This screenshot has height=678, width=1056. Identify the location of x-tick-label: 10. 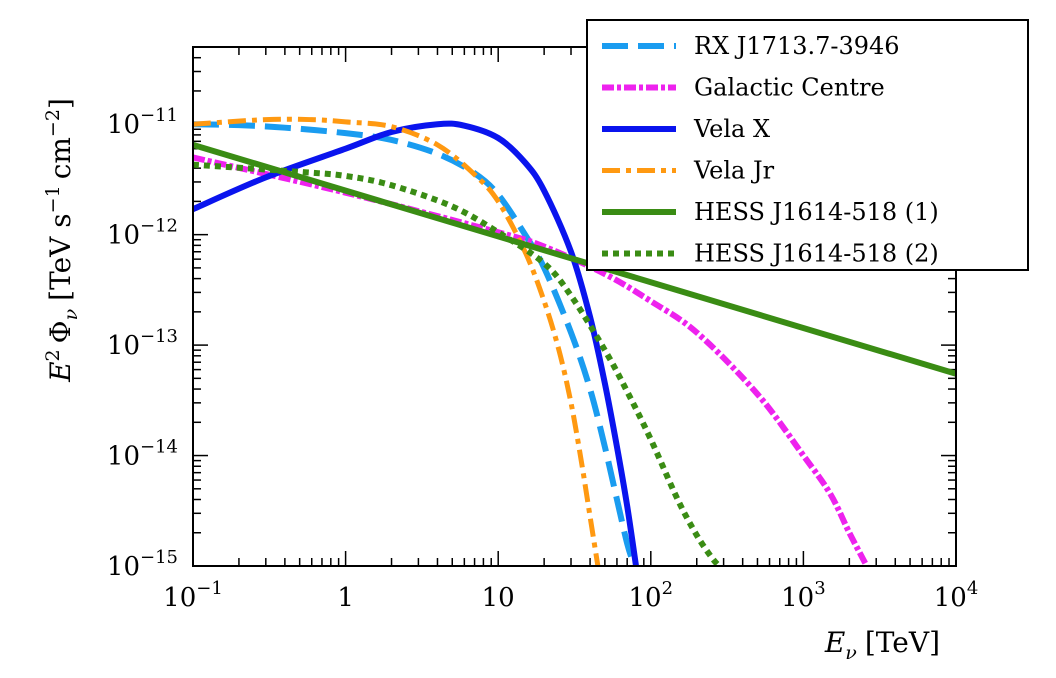
(498, 598).